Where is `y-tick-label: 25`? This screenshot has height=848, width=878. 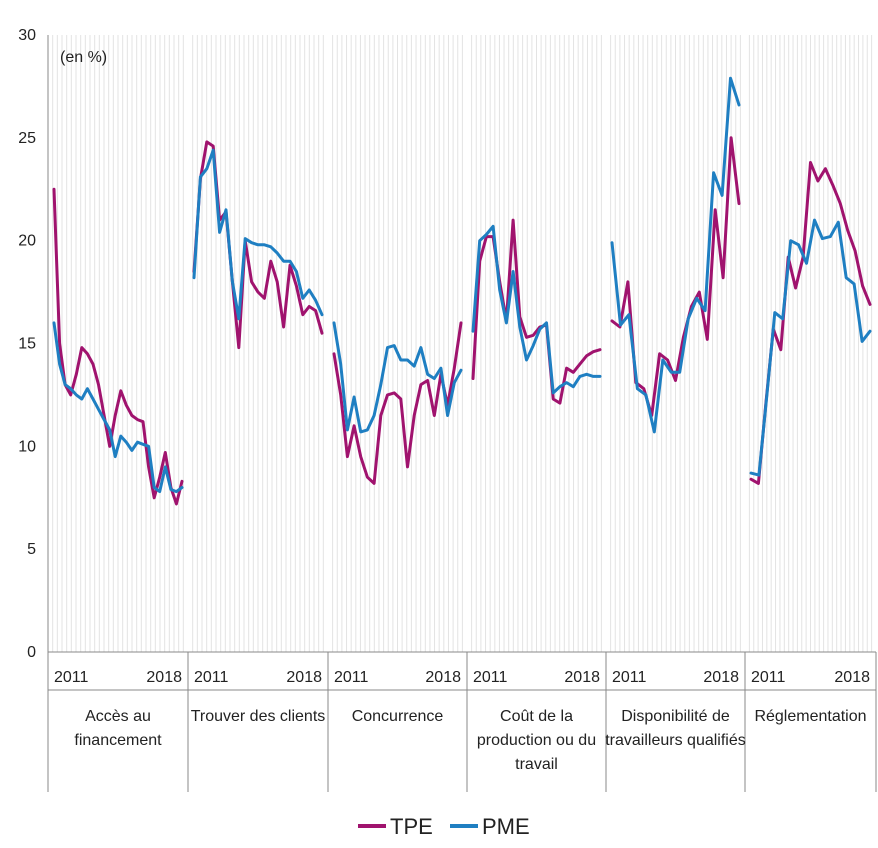 y-tick-label: 25 is located at coordinates (27, 138).